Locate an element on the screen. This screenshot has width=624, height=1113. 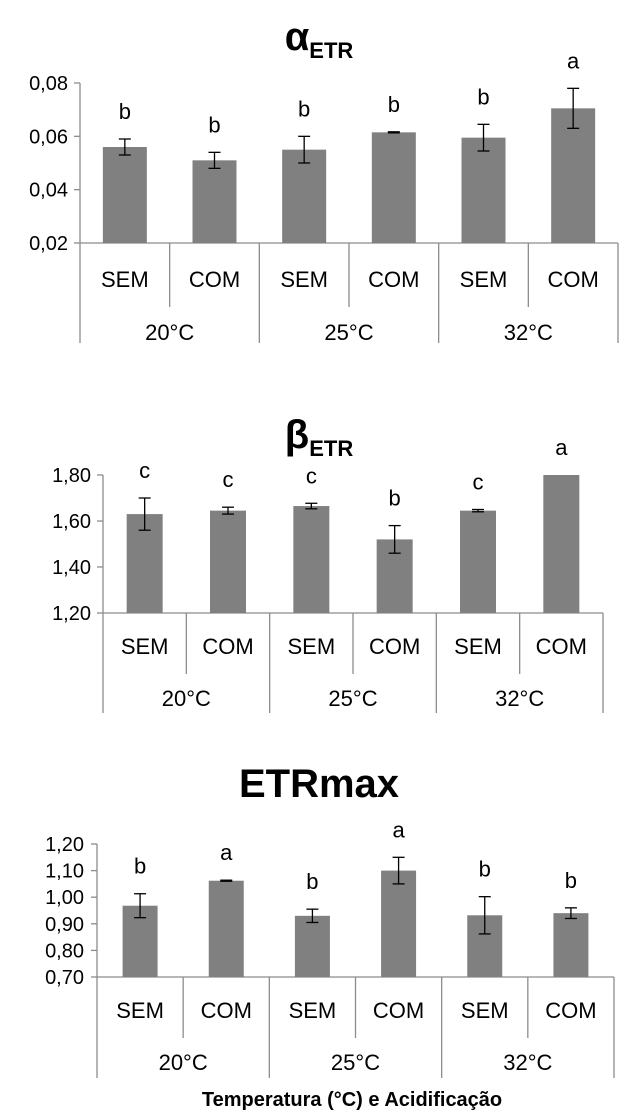
chart-title: βETR is located at coordinates (319, 437).